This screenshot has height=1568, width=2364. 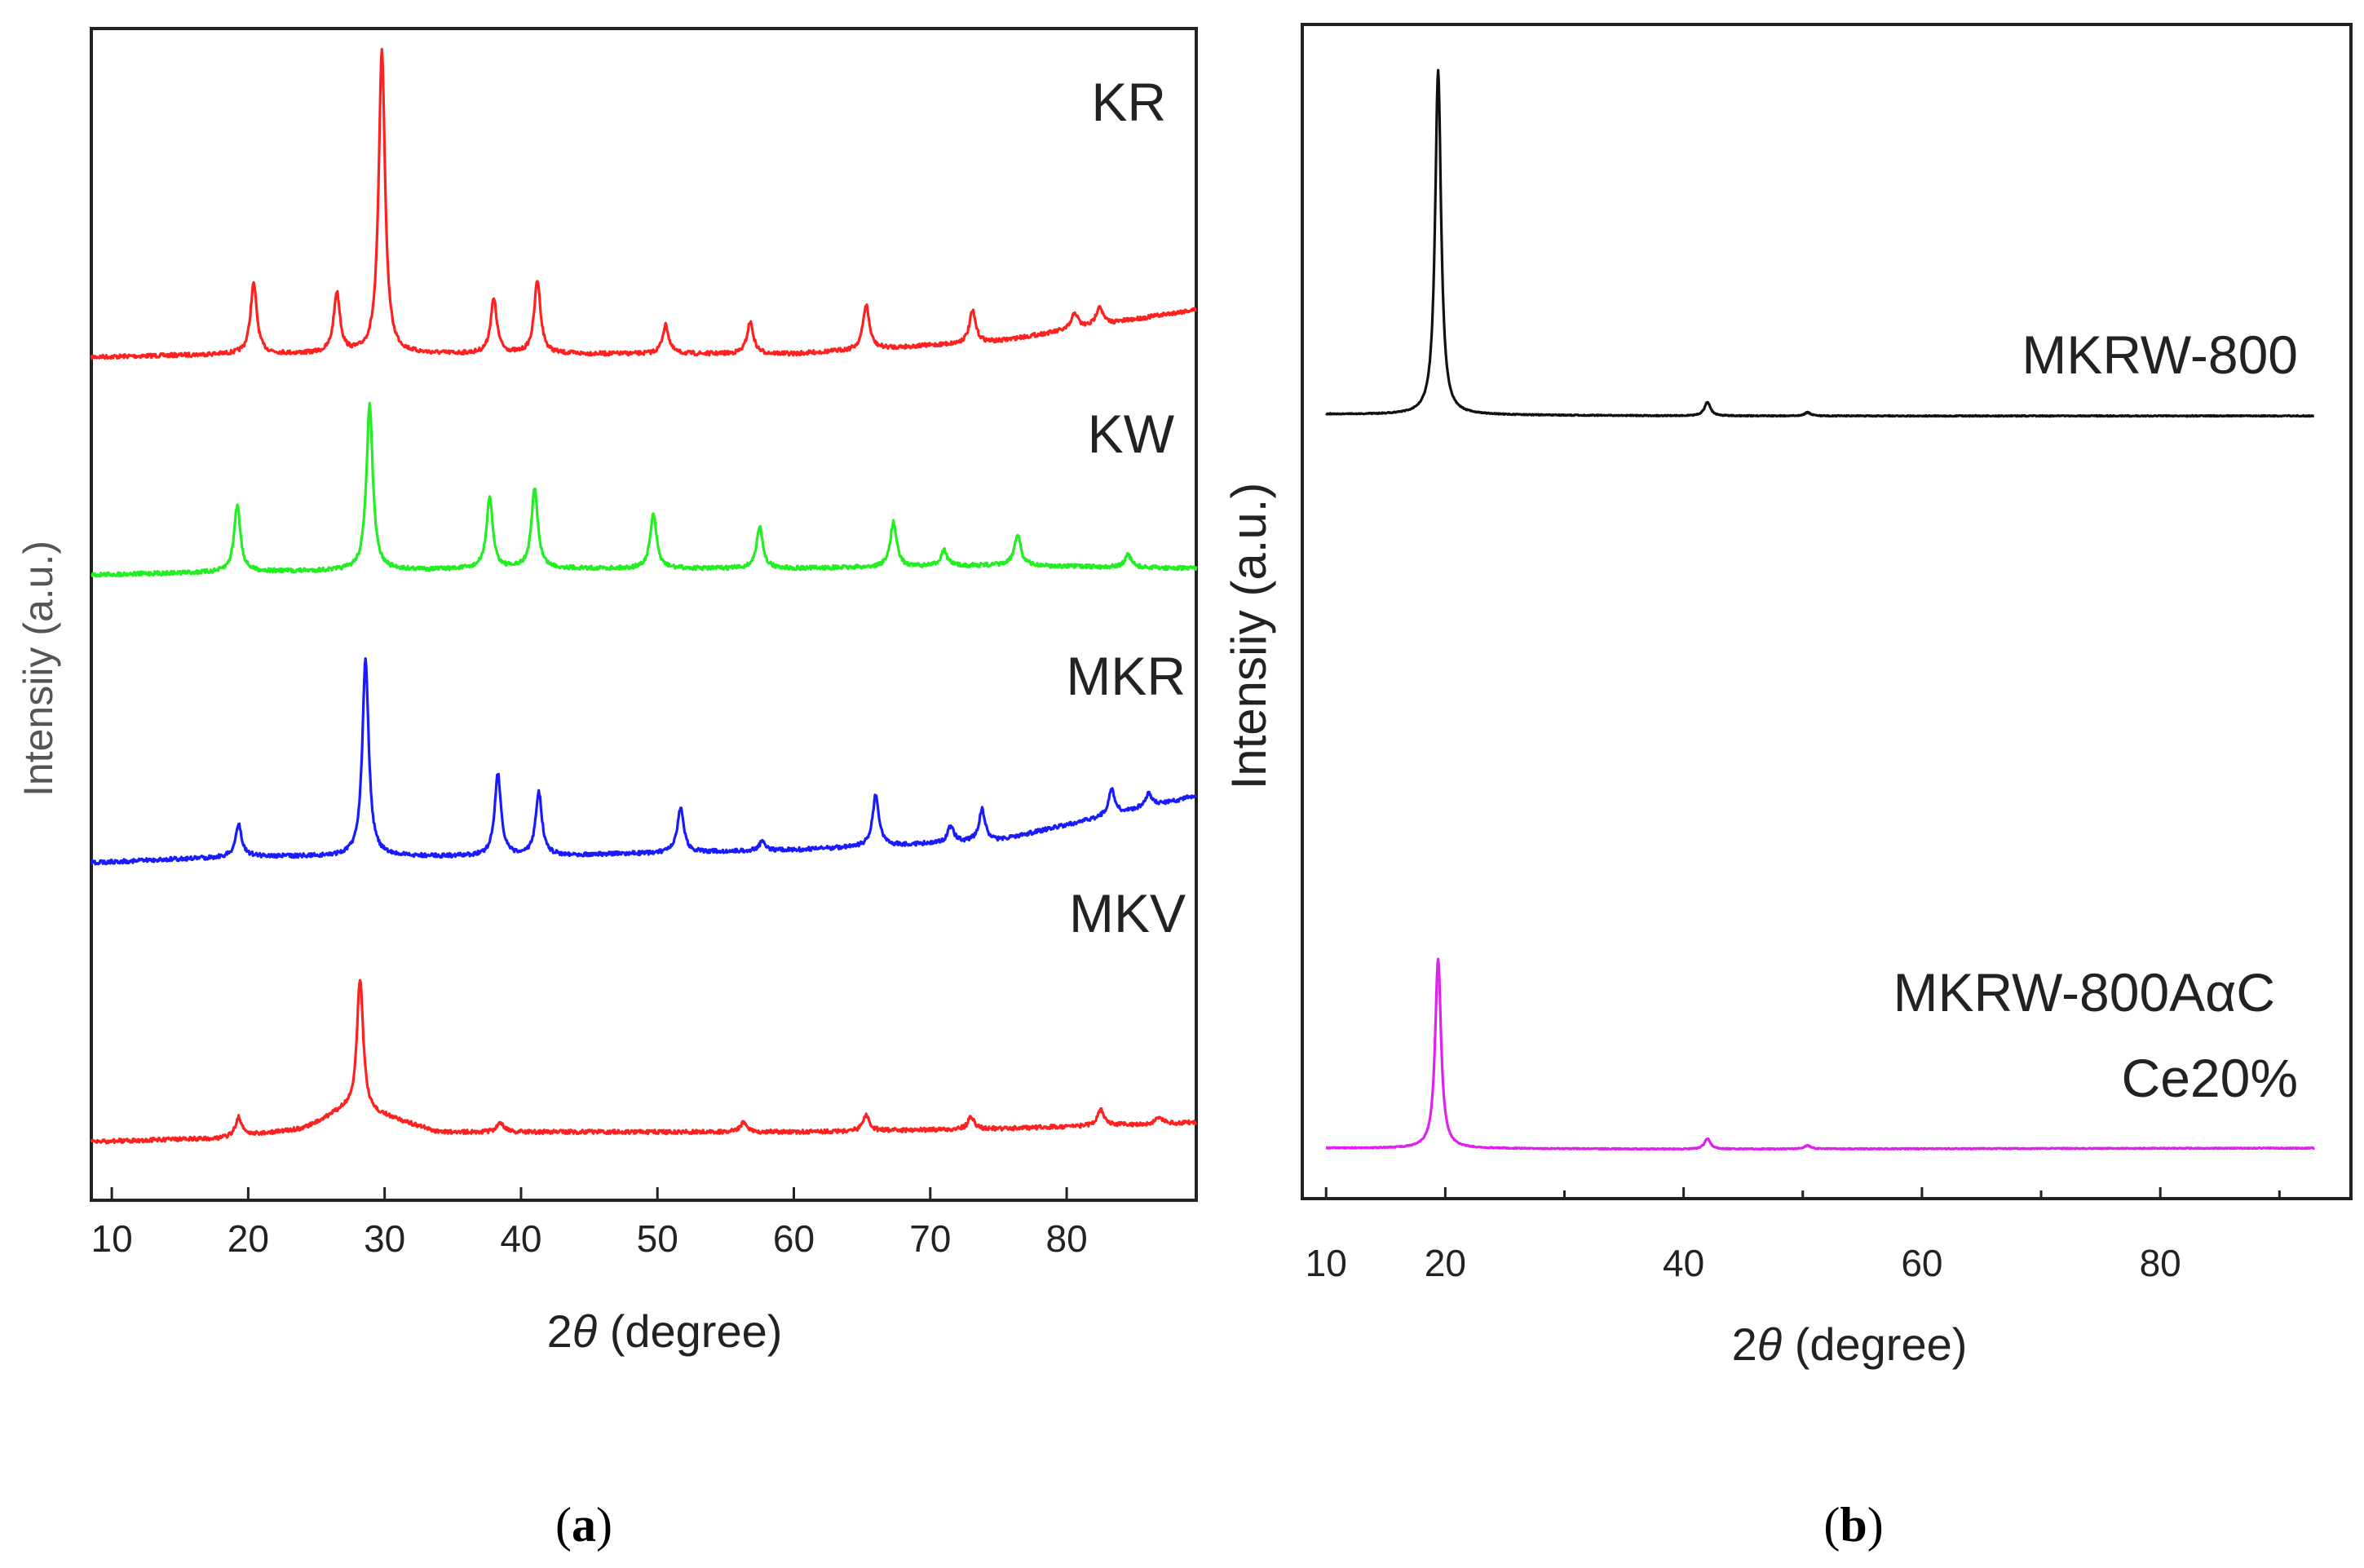 I want to click on panel-b-y-axis-label: Intensiiy (a.u.), so click(x=1249, y=636).